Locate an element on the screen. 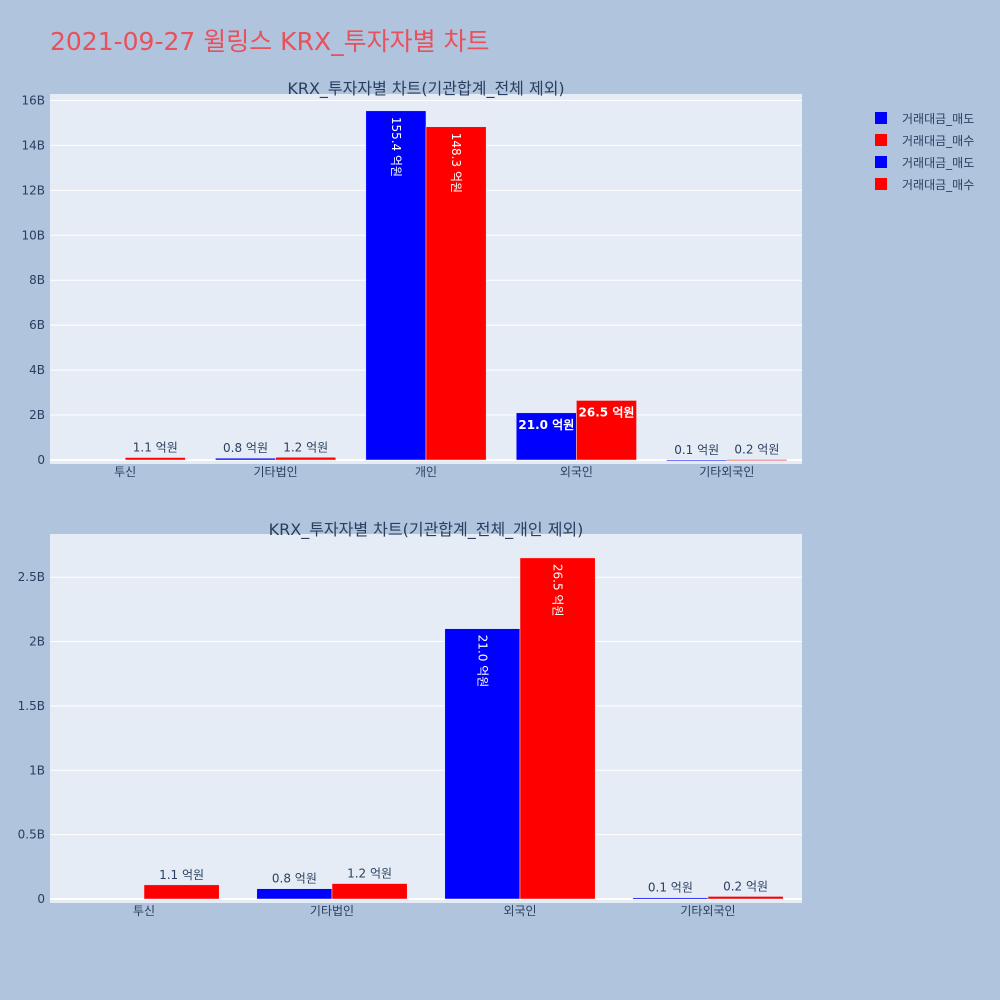  bar-value-label: 148.3 억원 is located at coordinates (456, 163).